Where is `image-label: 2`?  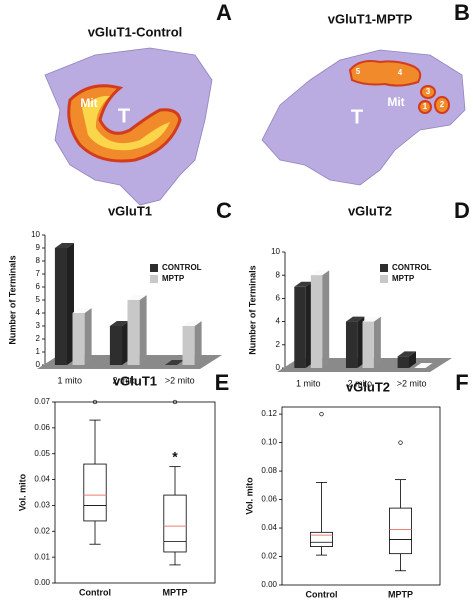 image-label: 2 is located at coordinates (442, 104).